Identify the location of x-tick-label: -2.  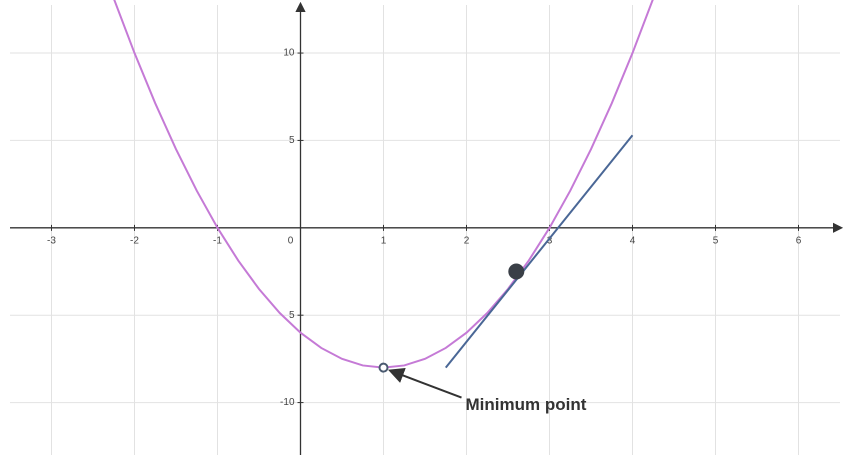
(134, 240).